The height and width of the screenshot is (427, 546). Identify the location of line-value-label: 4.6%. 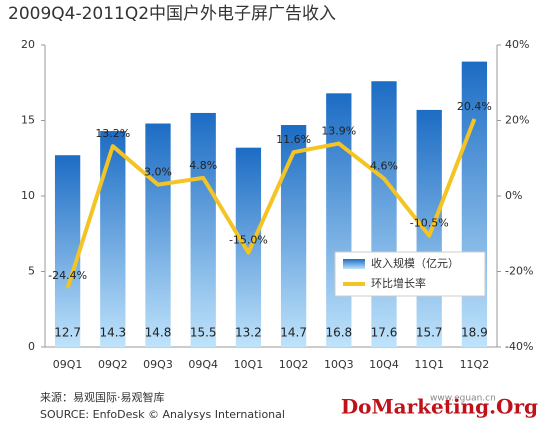
(384, 166).